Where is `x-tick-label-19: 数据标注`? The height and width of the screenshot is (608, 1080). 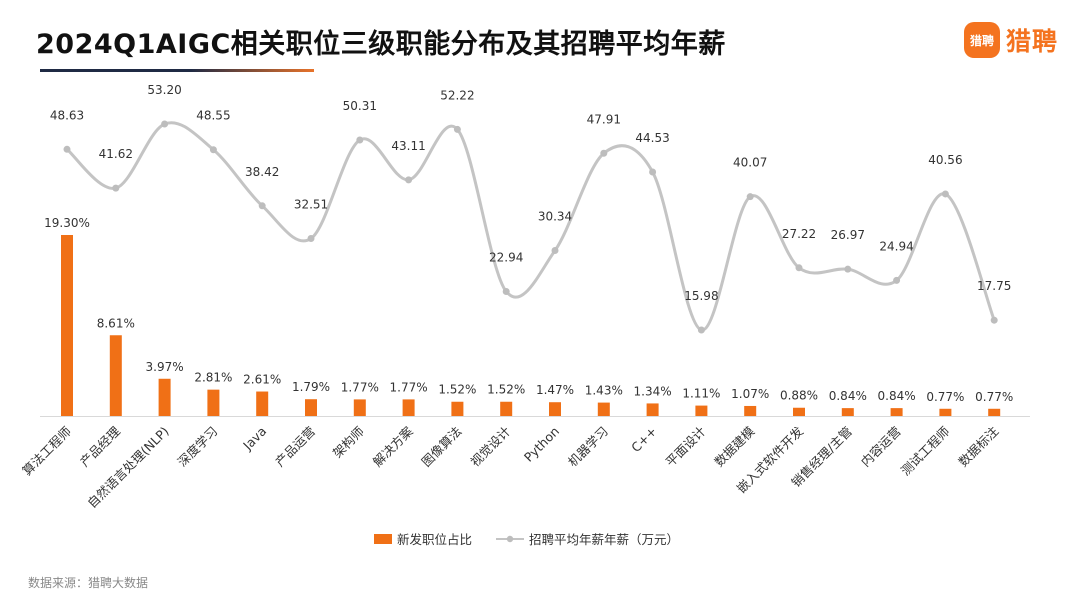 x-tick-label-19: 数据标注 is located at coordinates (978, 446).